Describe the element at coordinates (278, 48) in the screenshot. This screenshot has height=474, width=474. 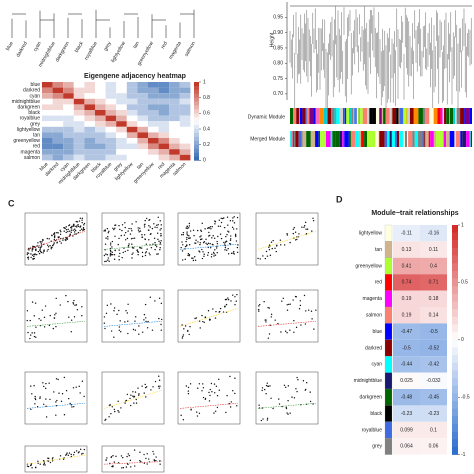
I see `y-tick-label: 0.85` at that location.